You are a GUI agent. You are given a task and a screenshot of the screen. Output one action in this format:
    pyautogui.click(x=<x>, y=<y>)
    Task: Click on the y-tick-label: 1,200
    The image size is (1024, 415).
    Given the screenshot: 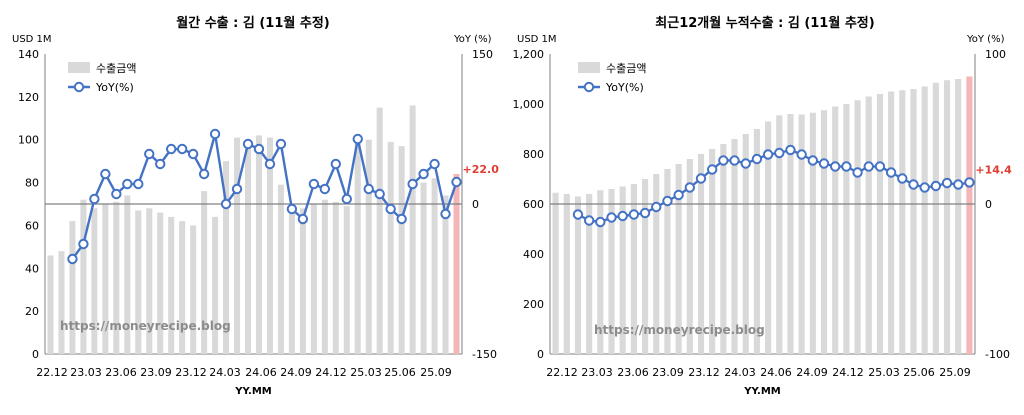 What is the action you would take?
    pyautogui.click(x=529, y=54)
    